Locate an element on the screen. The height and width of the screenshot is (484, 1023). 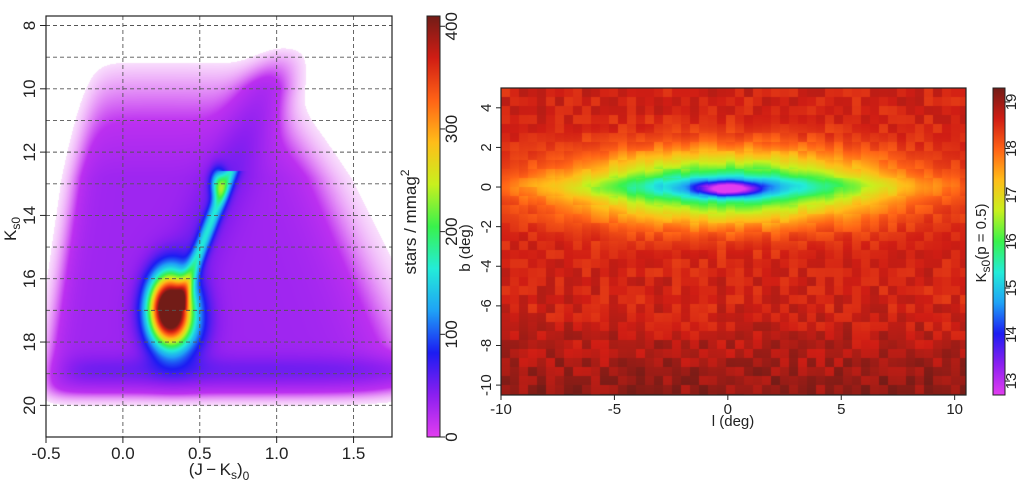
map-colorbar-ticks: 13 14 15 16 17 18 19 is located at coordinates (1011, 242).